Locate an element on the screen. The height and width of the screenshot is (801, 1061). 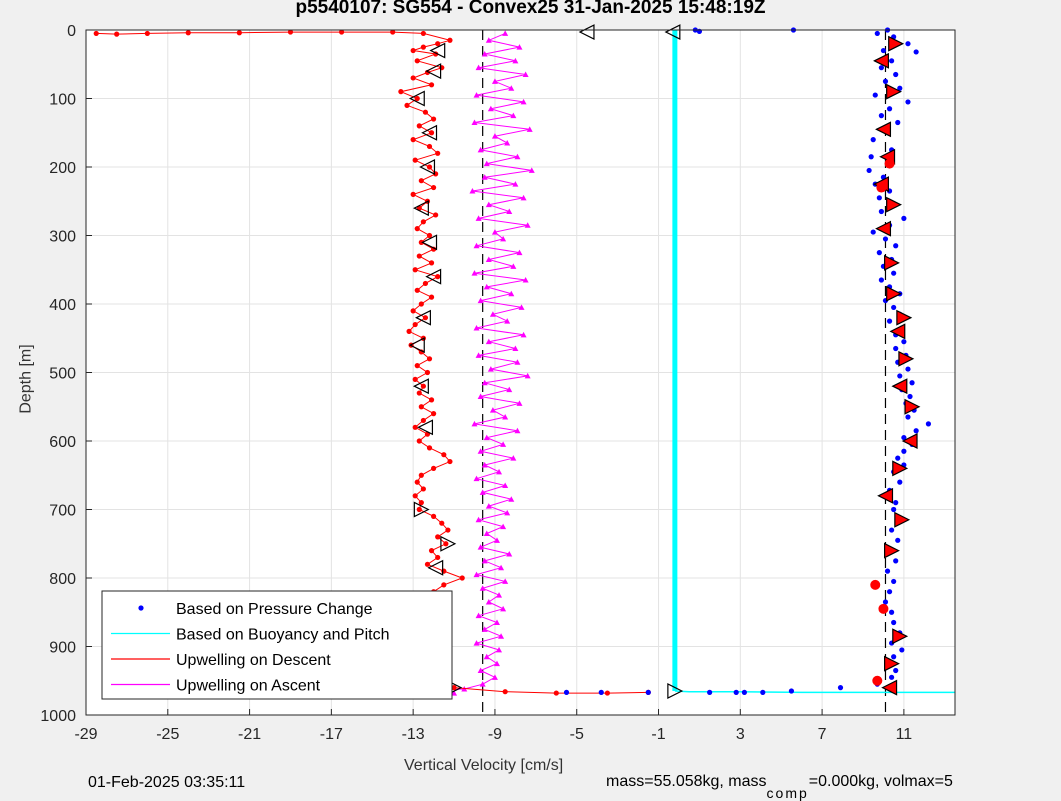
y-tick-label: 300 is located at coordinates (62, 237).